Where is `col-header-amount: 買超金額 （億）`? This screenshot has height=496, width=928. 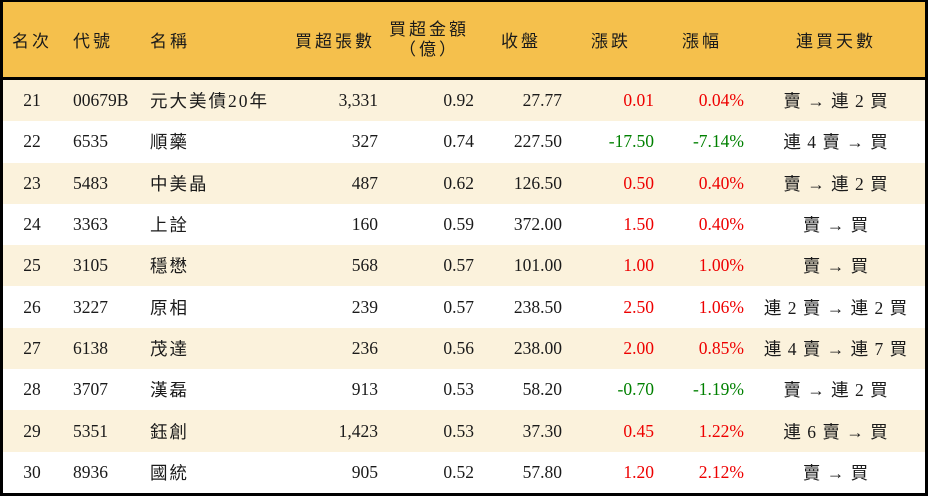
col-header-amount: 買超金額 （億） is located at coordinates (429, 41).